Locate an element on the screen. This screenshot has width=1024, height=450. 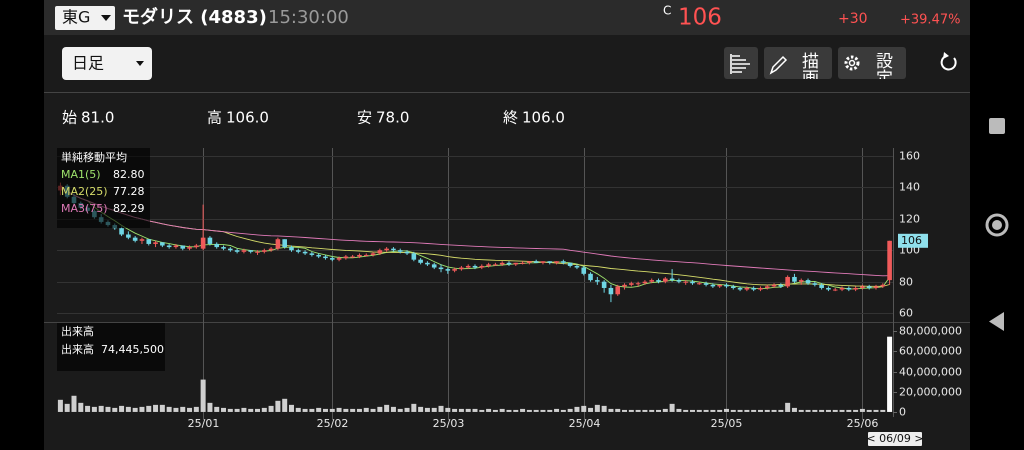
legend-name: MA3(75) is located at coordinates (84, 208).